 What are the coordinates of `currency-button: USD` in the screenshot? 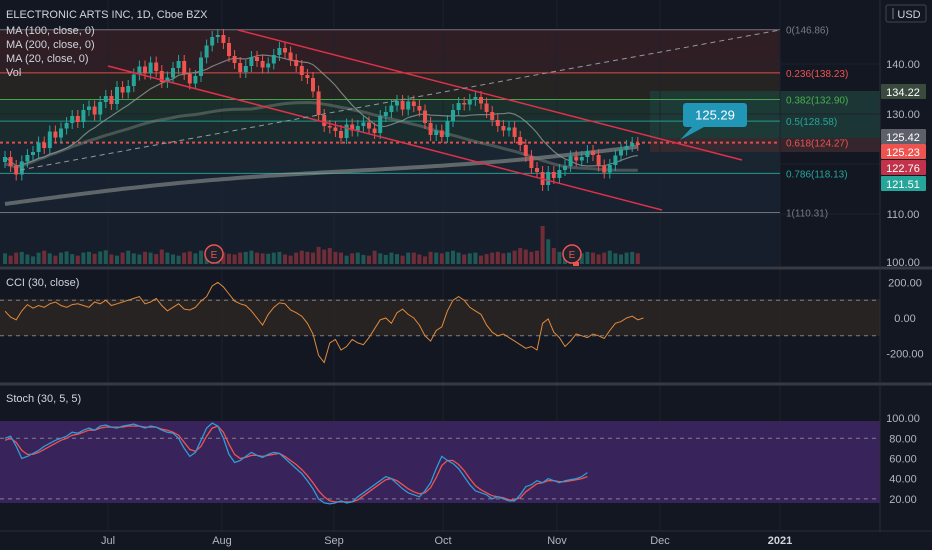 It's located at (906, 13).